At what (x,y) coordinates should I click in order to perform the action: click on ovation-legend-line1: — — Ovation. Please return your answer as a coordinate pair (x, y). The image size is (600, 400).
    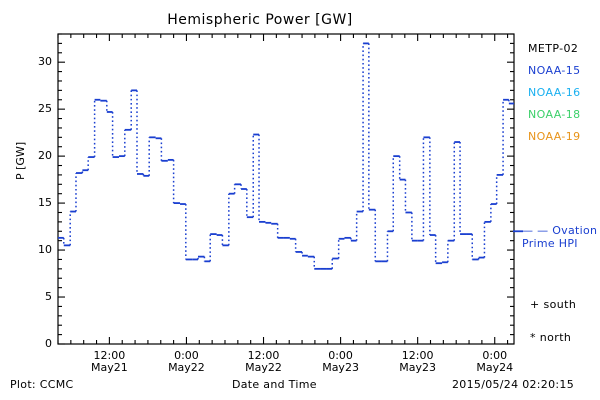
    Looking at the image, I should click on (560, 231).